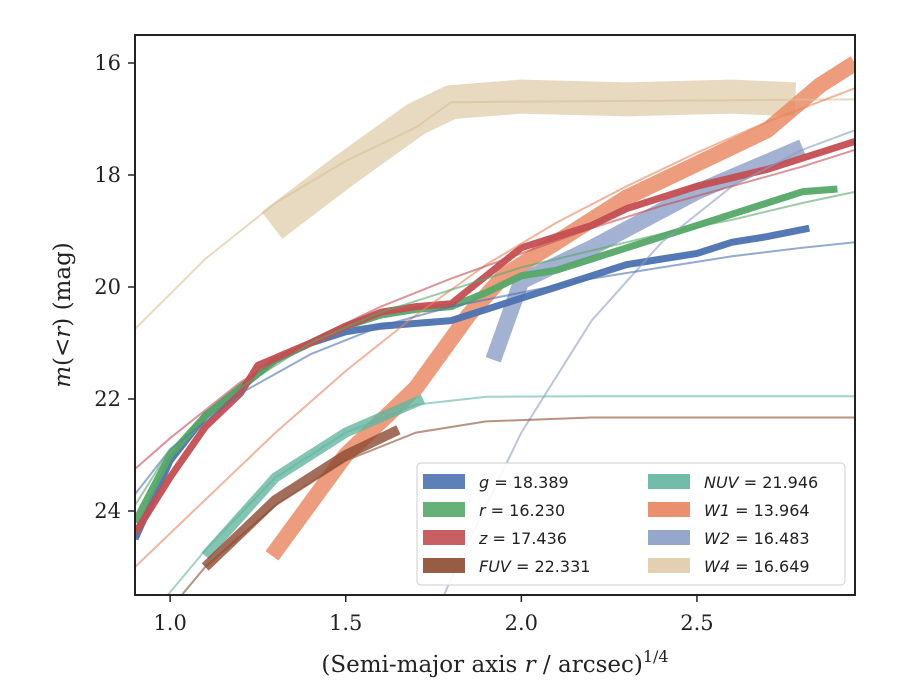  What do you see at coordinates (757, 510) in the screenshot?
I see `legend-label-w1: W1 = 13.964` at bounding box center [757, 510].